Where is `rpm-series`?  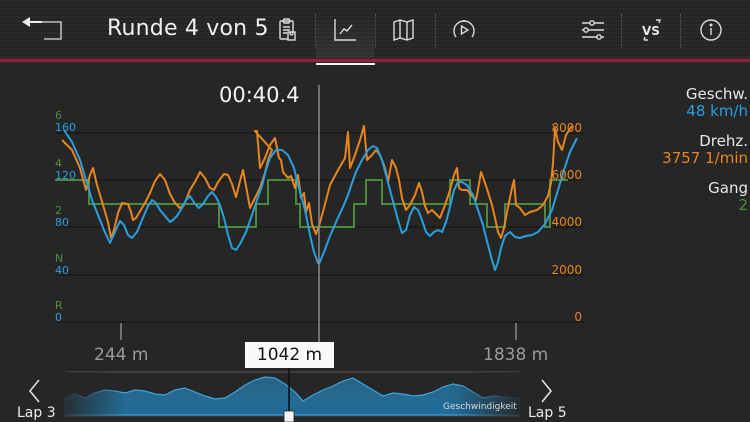 rpm-series is located at coordinates (190, 184).